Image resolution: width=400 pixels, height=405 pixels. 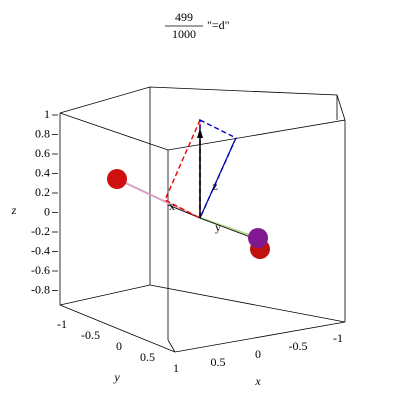 What do you see at coordinates (200, 133) in the screenshot?
I see `arrow-head` at bounding box center [200, 133].